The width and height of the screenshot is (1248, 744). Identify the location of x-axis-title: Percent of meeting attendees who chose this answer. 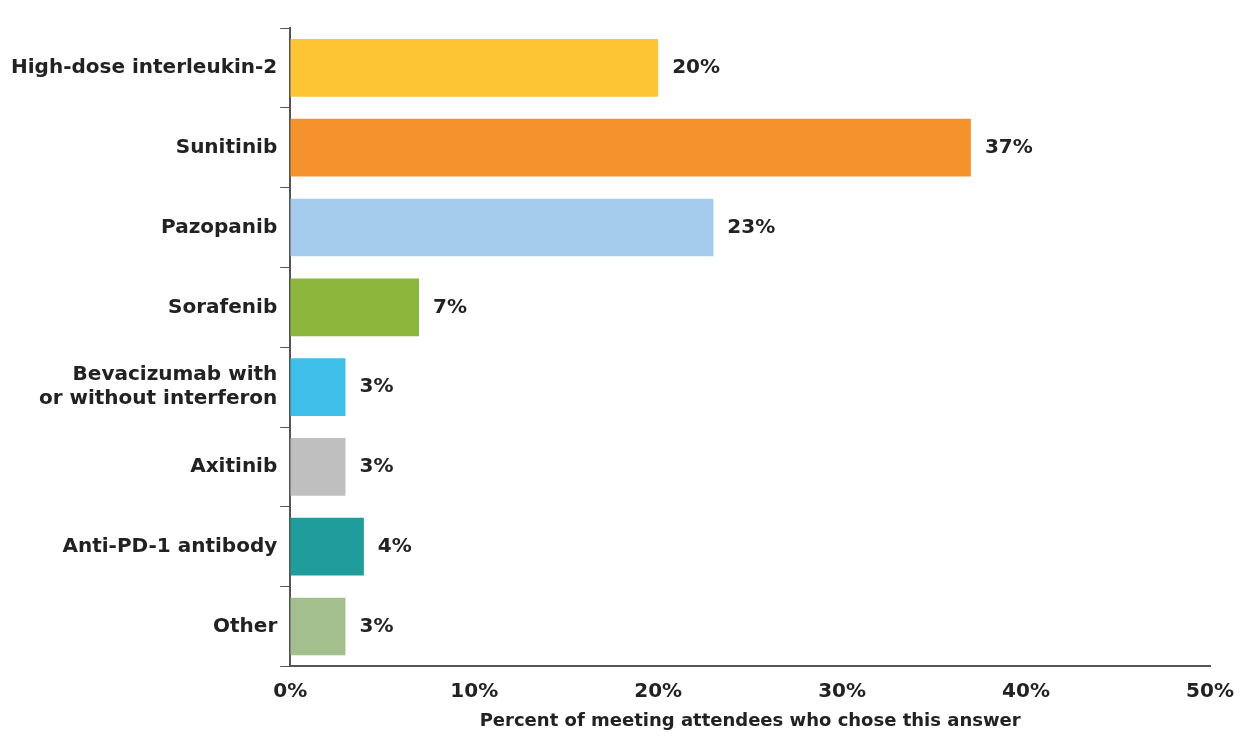
(750, 719).